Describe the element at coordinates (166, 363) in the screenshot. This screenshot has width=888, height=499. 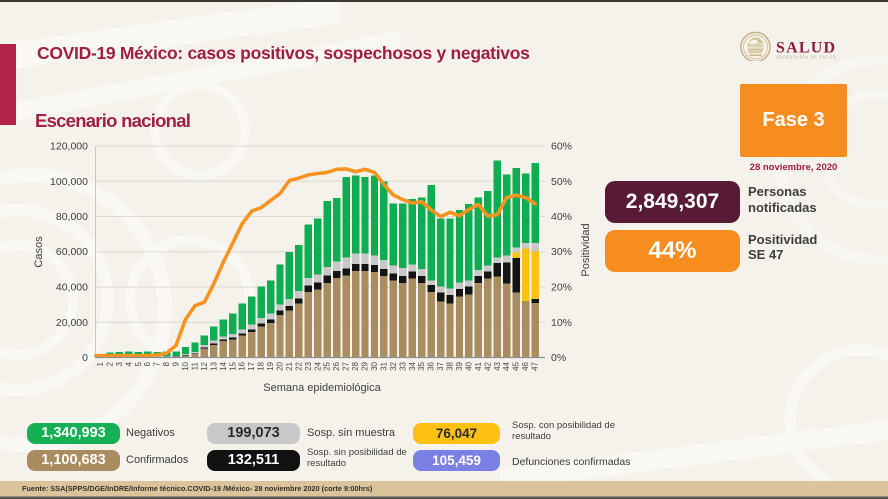
I see `svg-text: 8` at that location.